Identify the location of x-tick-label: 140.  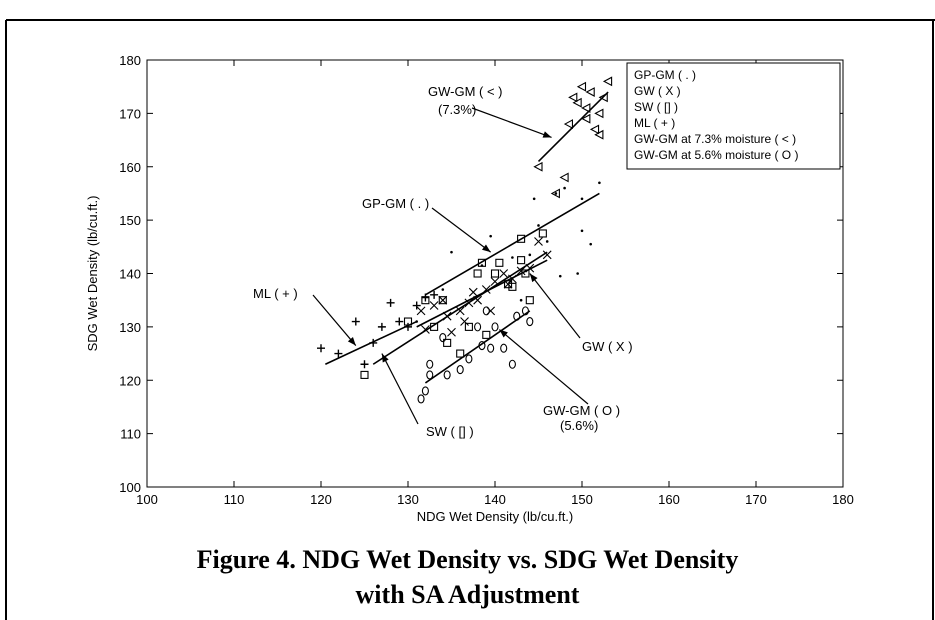
(495, 499).